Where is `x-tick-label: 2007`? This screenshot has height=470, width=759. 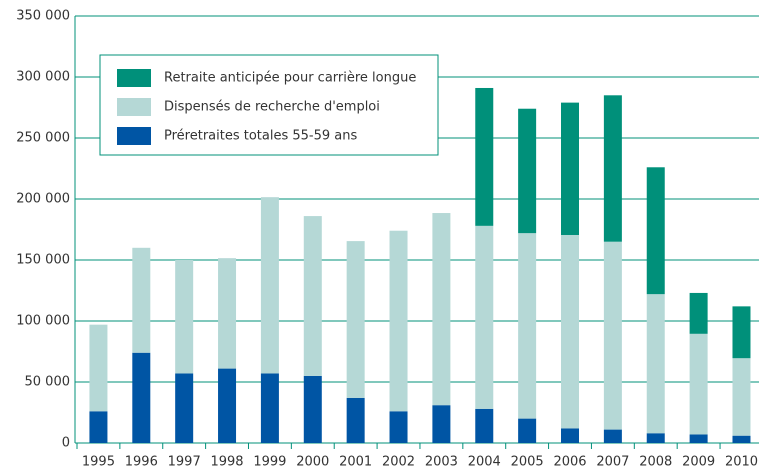 x-tick-label: 2007 is located at coordinates (612, 462).